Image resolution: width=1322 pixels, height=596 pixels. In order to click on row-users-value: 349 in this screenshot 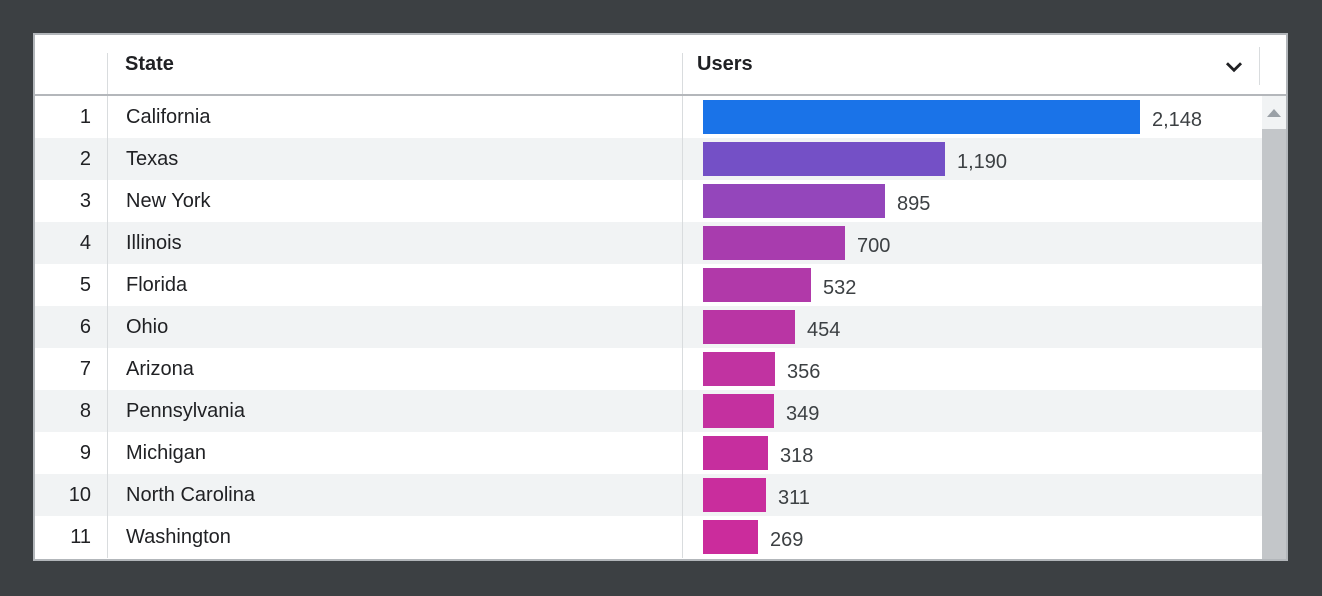, I will do `click(803, 413)`.